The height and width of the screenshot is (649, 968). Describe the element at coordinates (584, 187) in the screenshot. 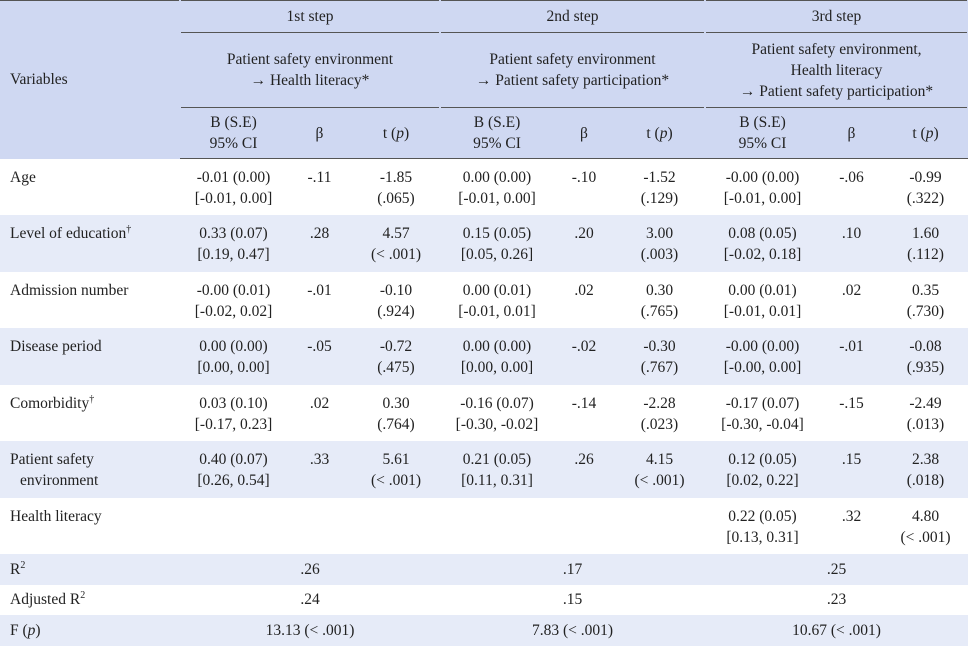

I see `beta-cell: -.10` at that location.